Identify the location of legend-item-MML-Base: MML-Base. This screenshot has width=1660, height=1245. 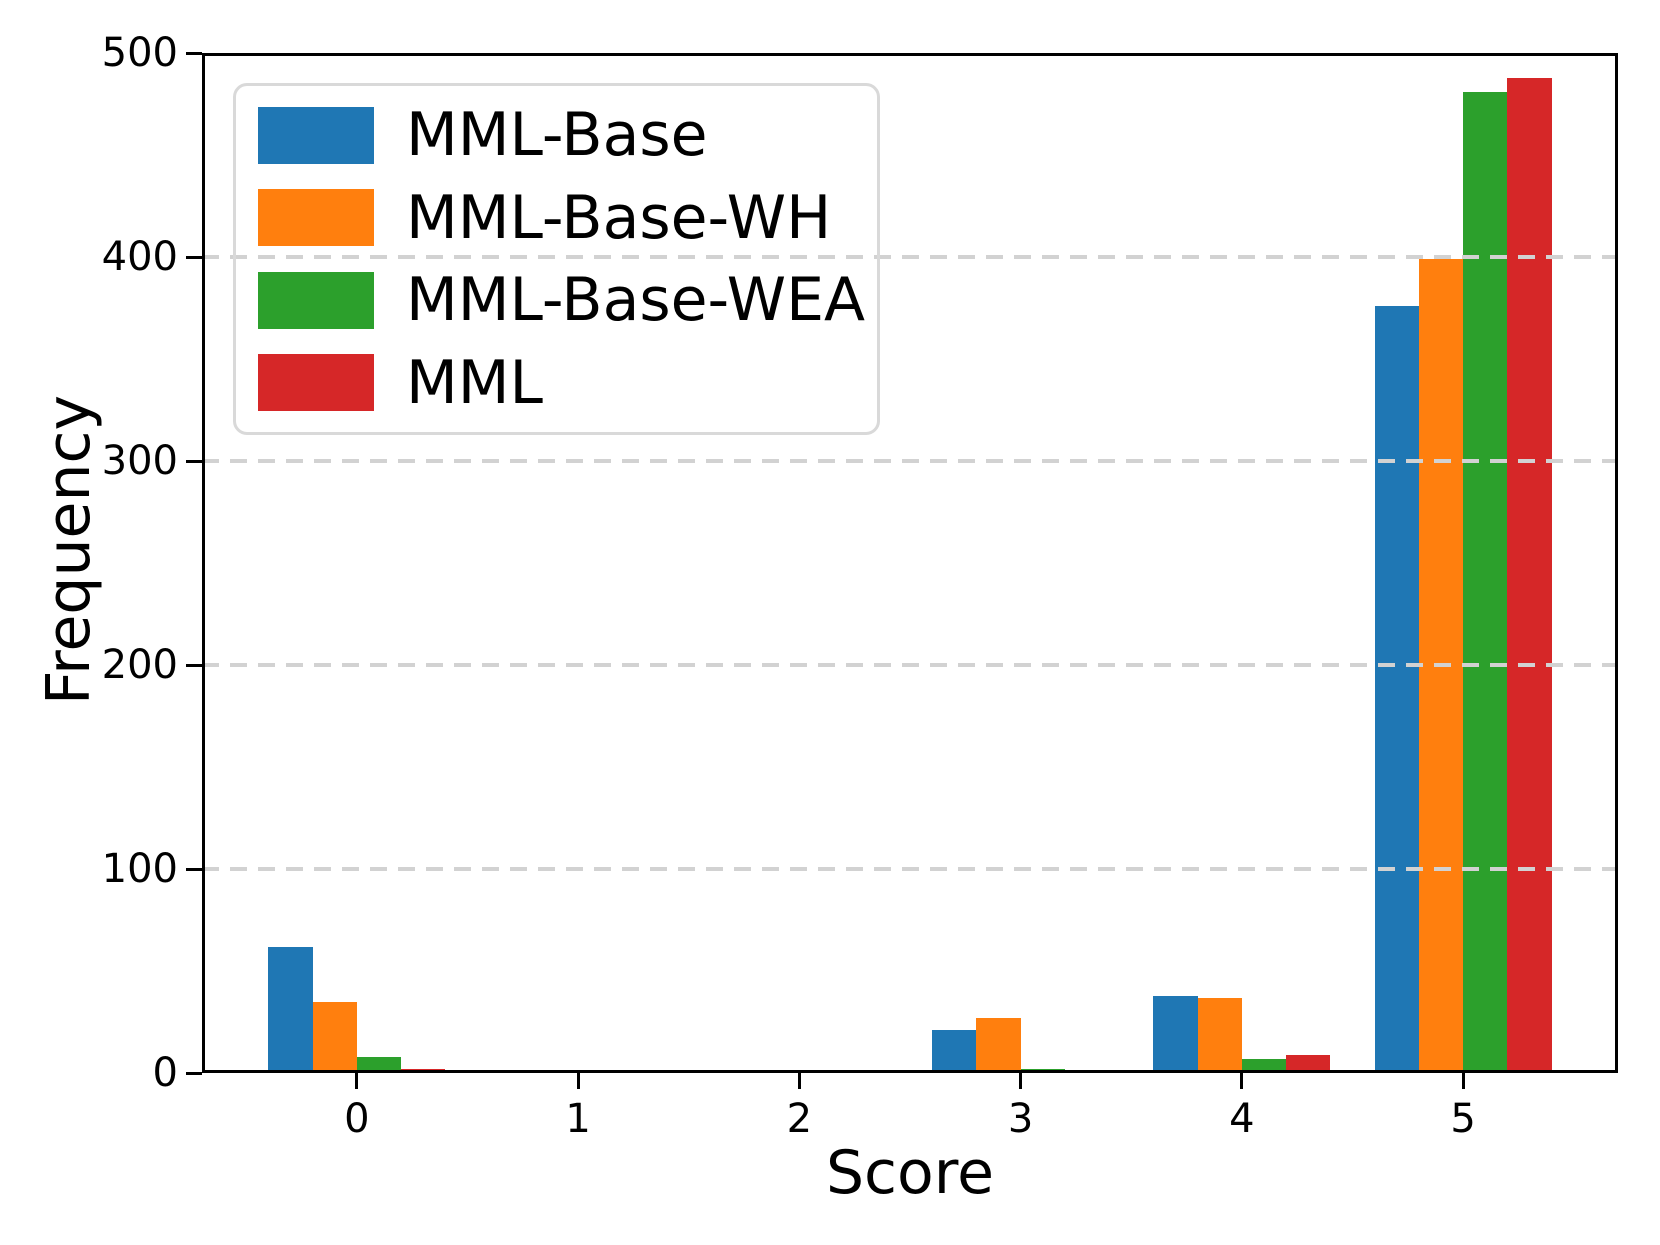
(556, 135).